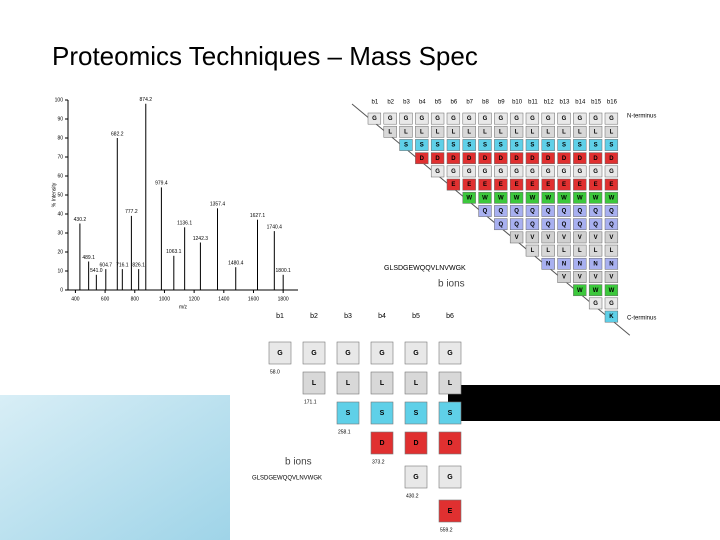  Describe the element at coordinates (412, 496) in the screenshot. I see `ion-mass: 430.2` at that location.